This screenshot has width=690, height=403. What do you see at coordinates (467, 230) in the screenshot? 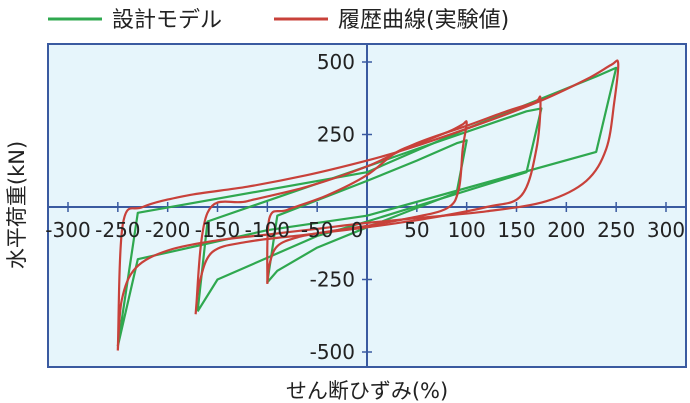
I see `x-tick-label: 100` at bounding box center [467, 230].